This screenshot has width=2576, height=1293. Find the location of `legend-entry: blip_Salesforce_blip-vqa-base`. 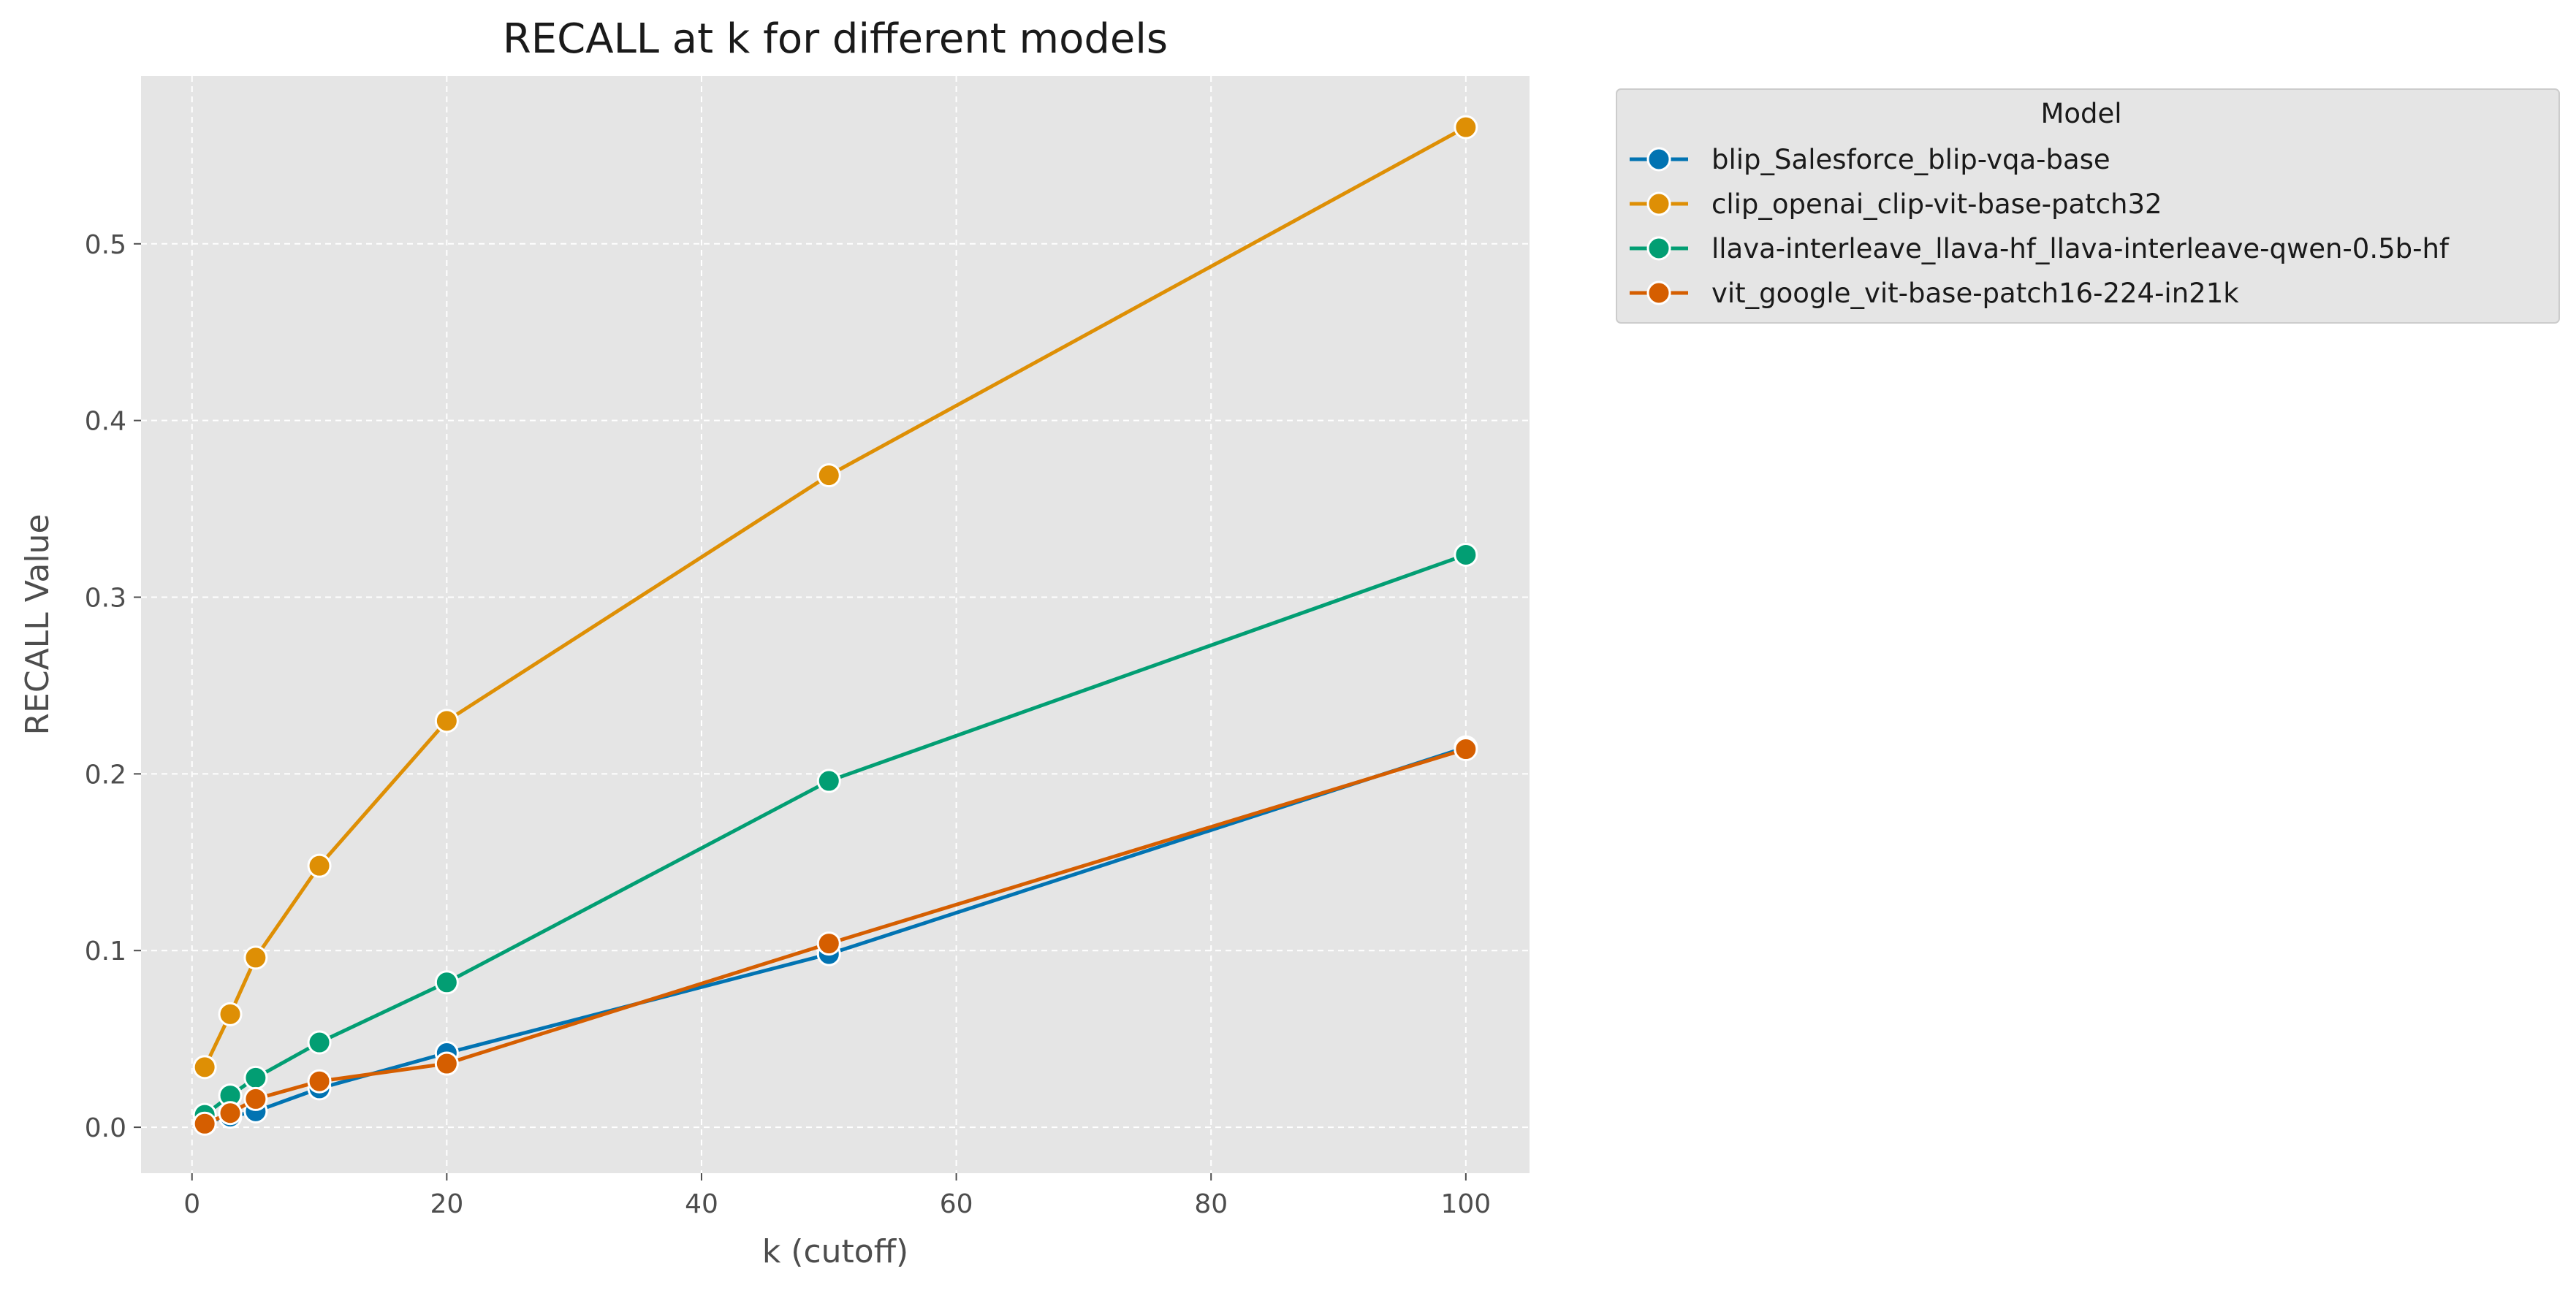

legend-entry: blip_Salesforce_blip-vqa-base is located at coordinates (1870, 160).